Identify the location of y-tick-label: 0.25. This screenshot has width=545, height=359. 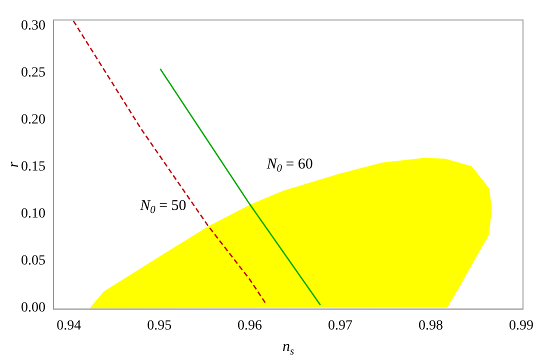
(33, 72).